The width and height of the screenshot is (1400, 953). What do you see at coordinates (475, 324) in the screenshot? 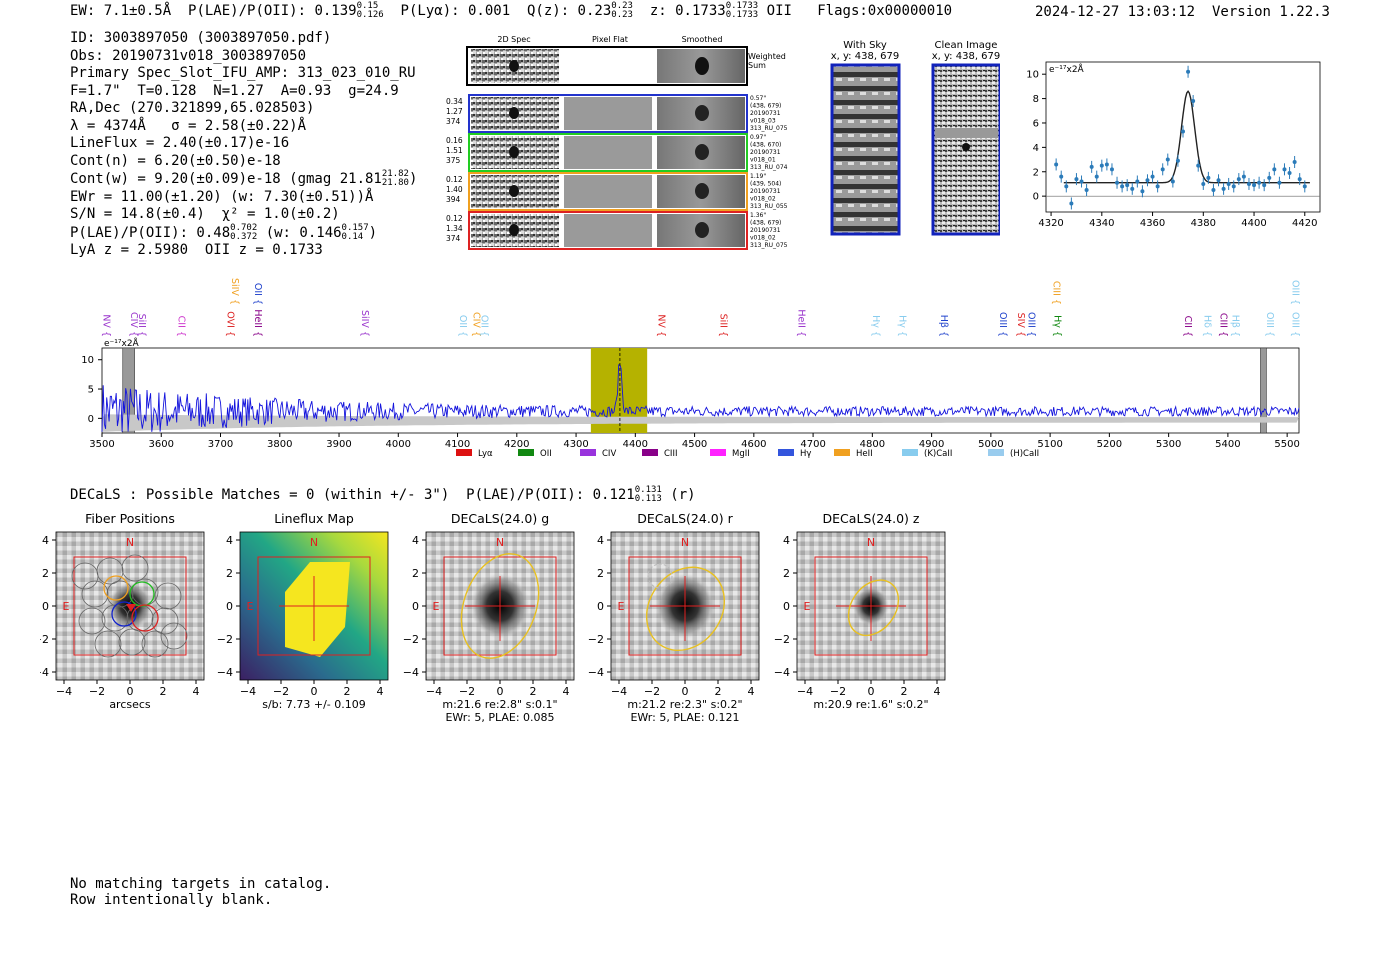
I see `emission-line-label: CIV {` at bounding box center [475, 324].